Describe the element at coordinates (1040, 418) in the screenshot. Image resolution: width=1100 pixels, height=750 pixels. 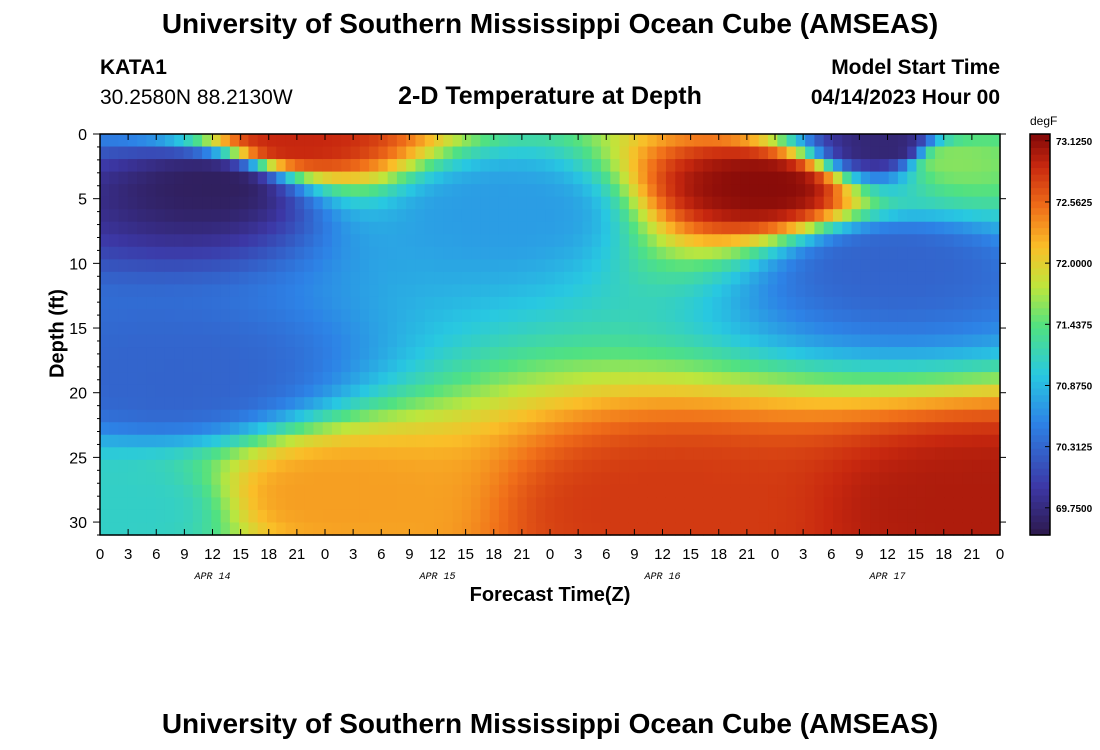
I see `colorbar-segment` at that location.